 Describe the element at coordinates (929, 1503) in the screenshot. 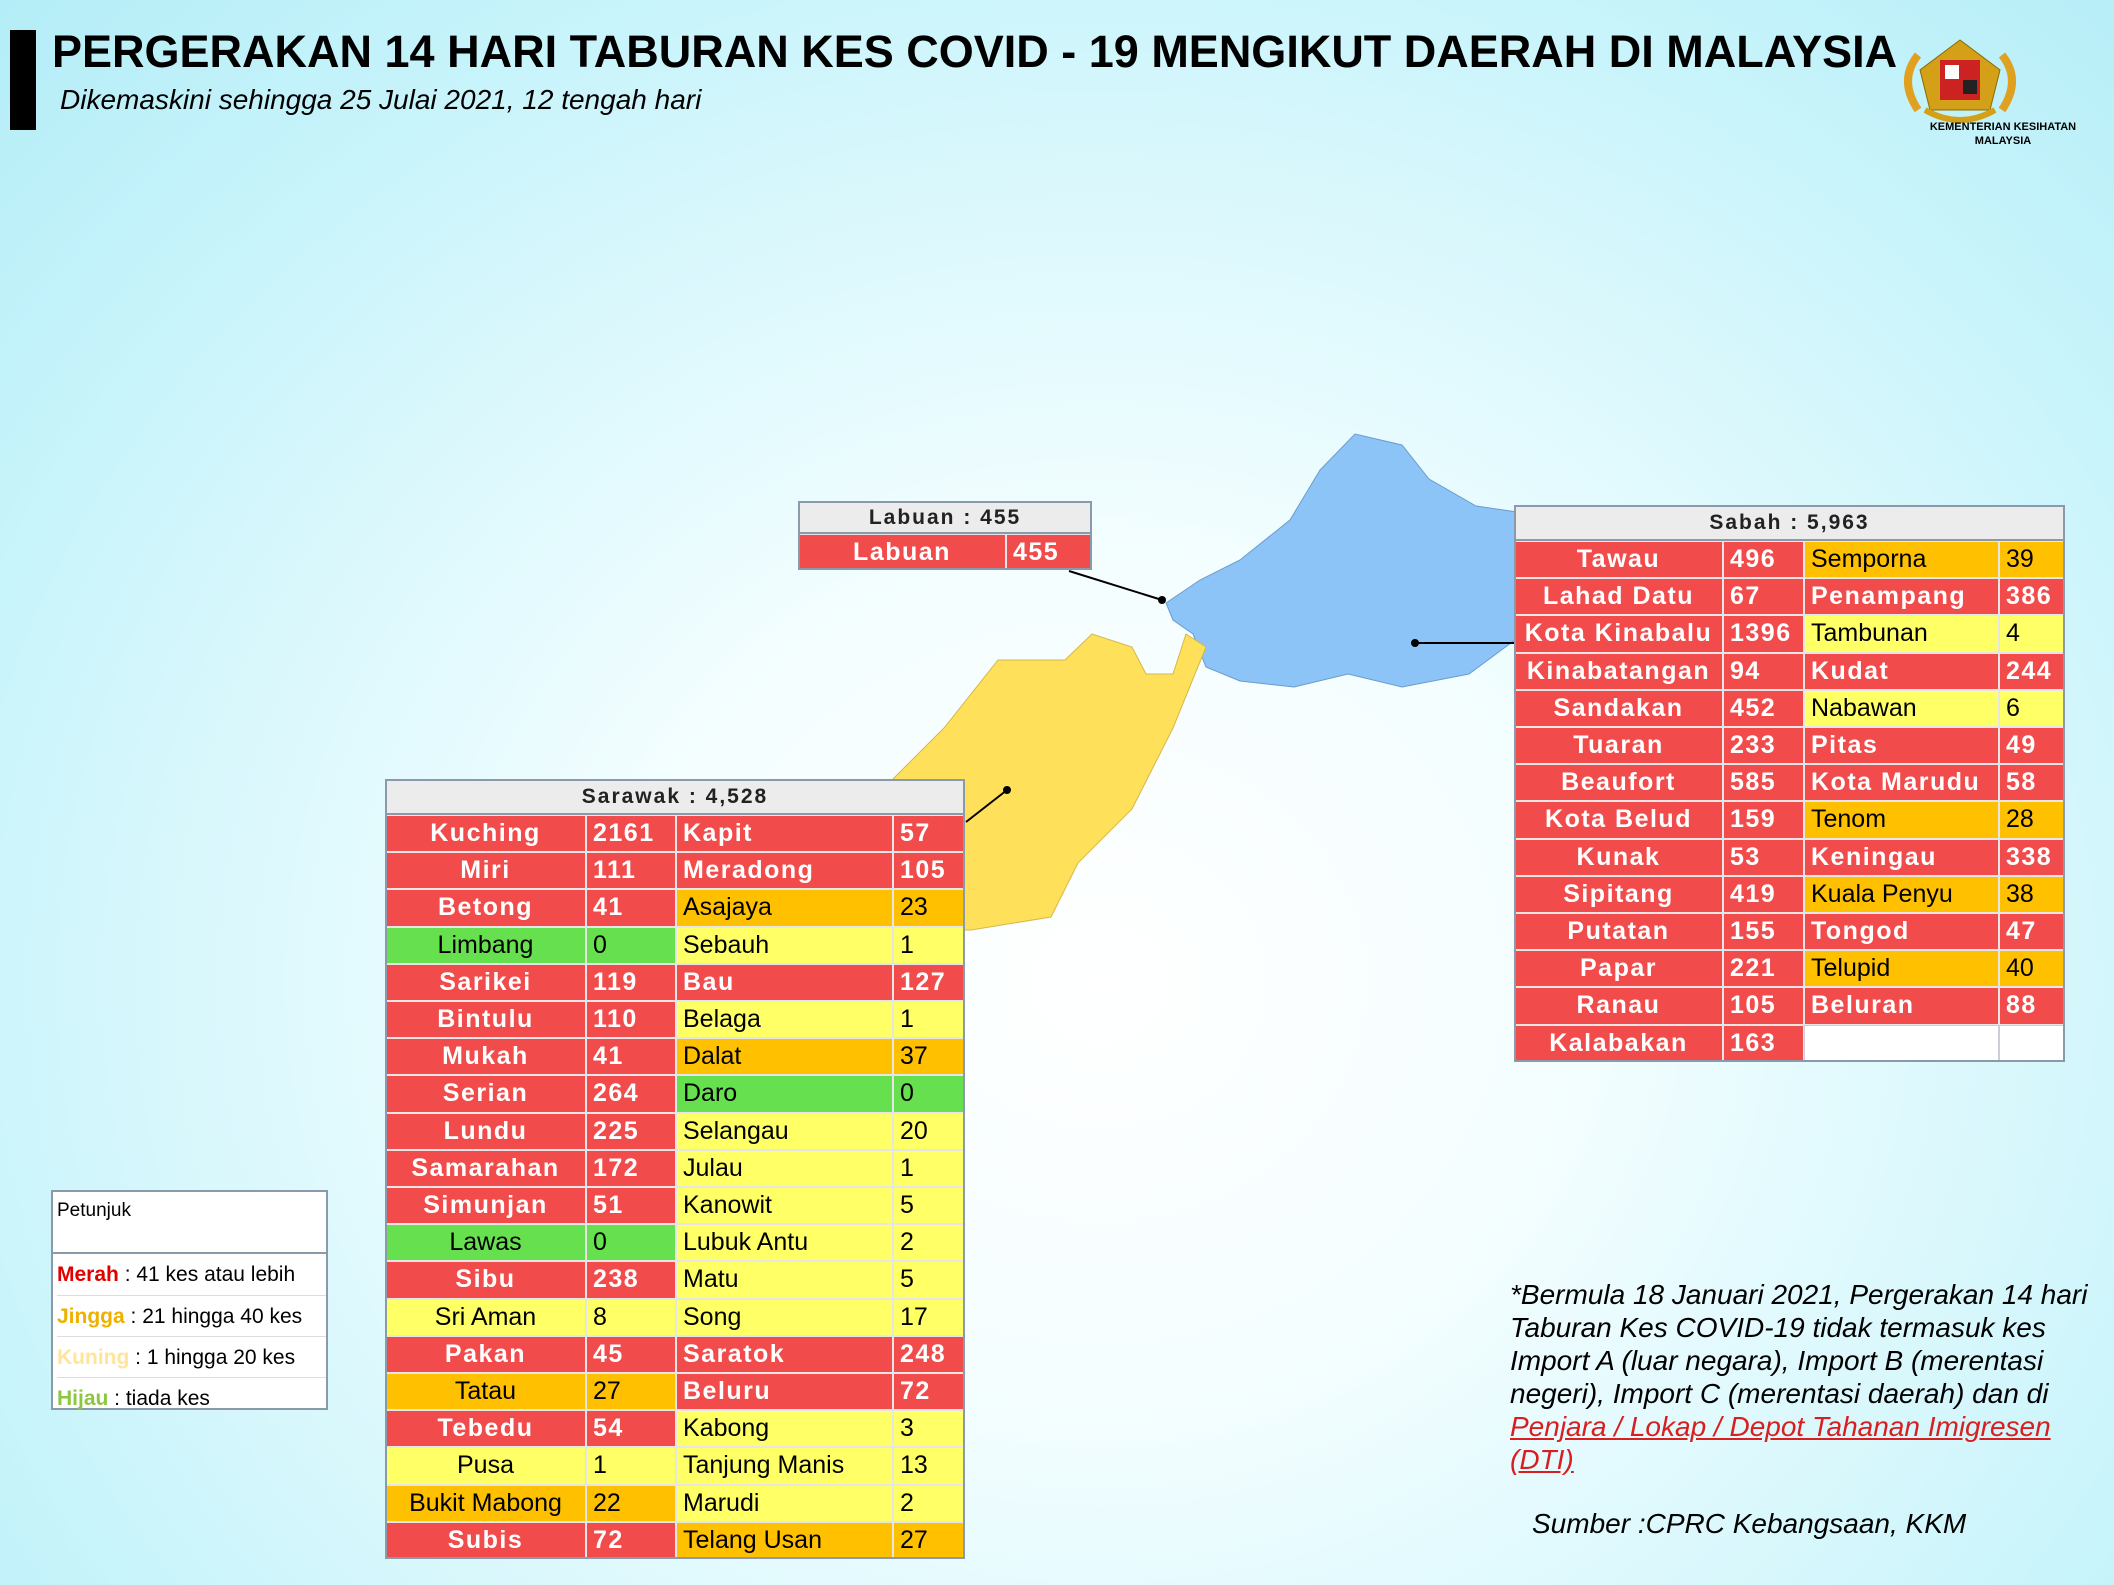

I see `case-count: 2` at that location.